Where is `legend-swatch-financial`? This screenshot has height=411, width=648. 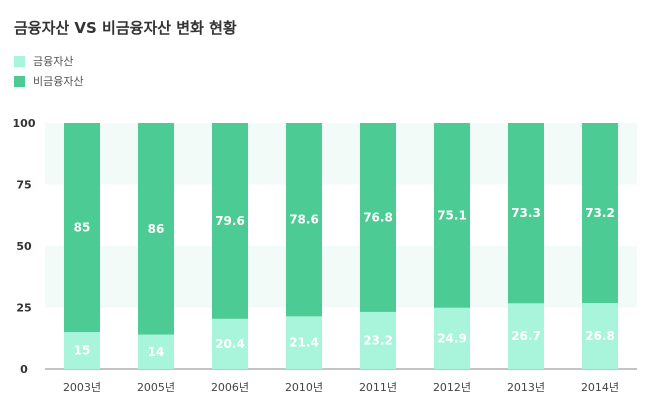 legend-swatch-financial is located at coordinates (19, 61).